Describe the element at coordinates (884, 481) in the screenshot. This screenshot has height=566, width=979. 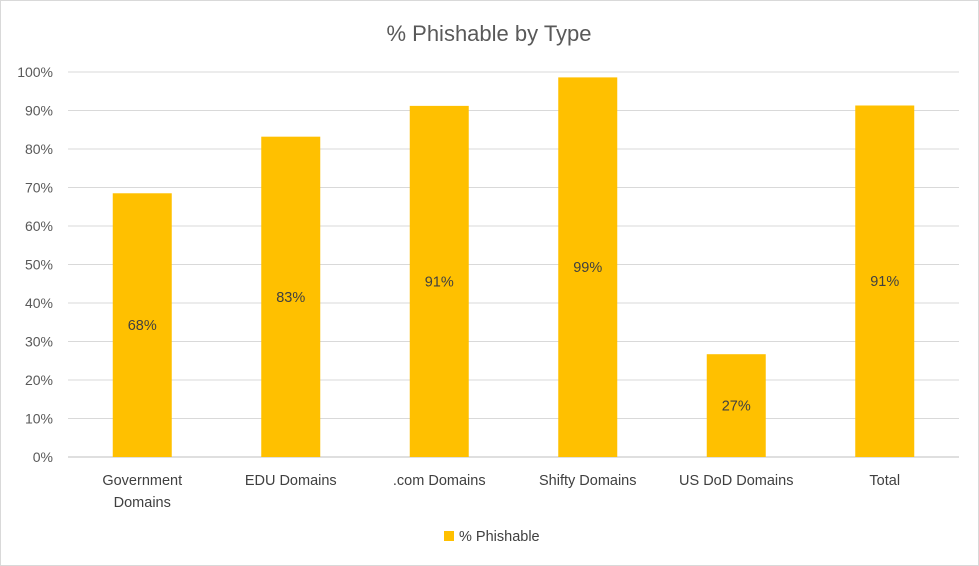
I see `x-category-label: Total` at that location.